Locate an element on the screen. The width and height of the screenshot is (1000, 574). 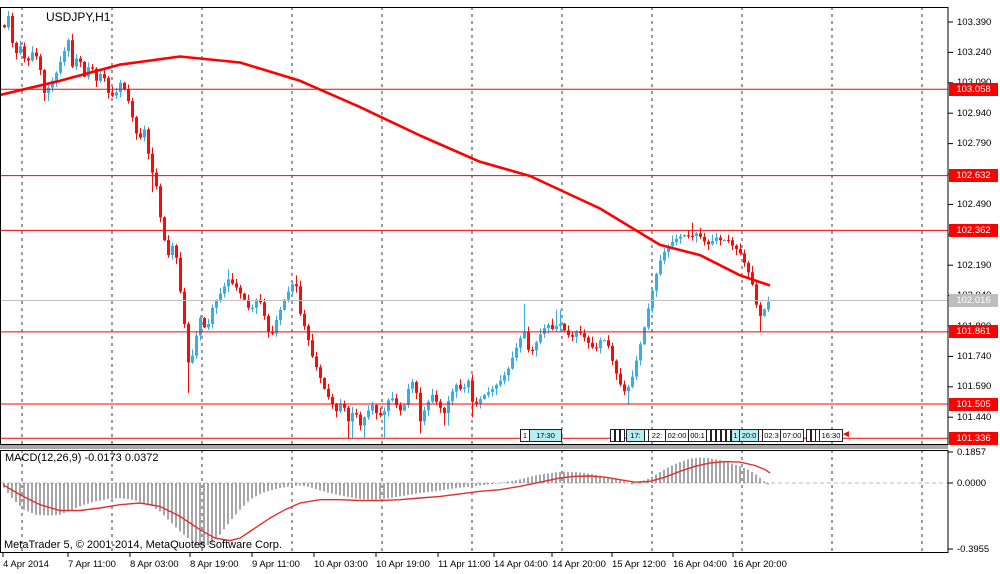
time-axis-label: 14 Apr 20:00 is located at coordinates (579, 564).